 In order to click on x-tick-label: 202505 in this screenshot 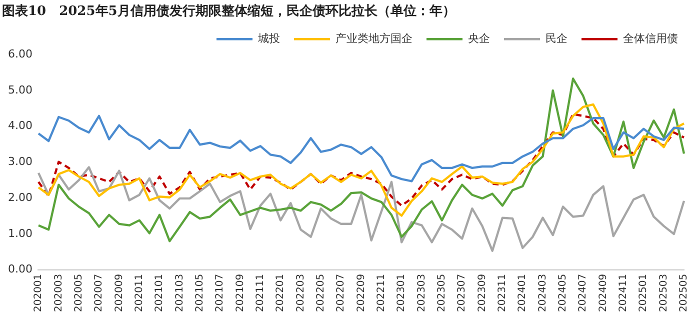, I will do `click(684, 293)`.